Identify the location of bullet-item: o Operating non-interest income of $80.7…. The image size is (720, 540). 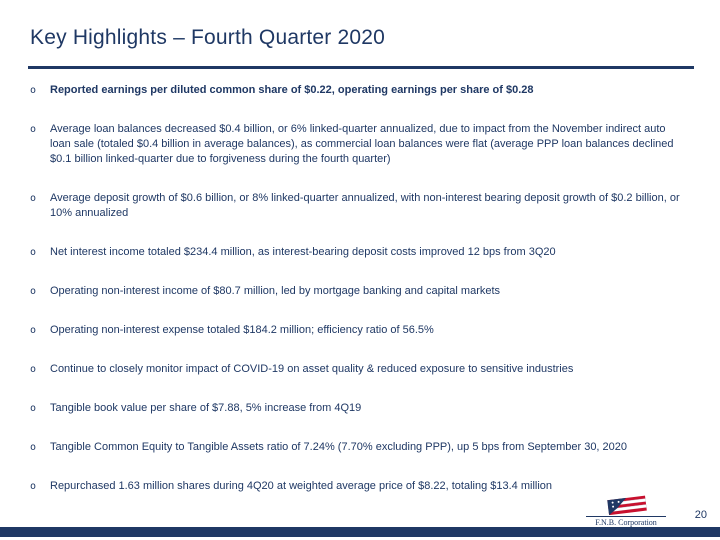
(356, 291).